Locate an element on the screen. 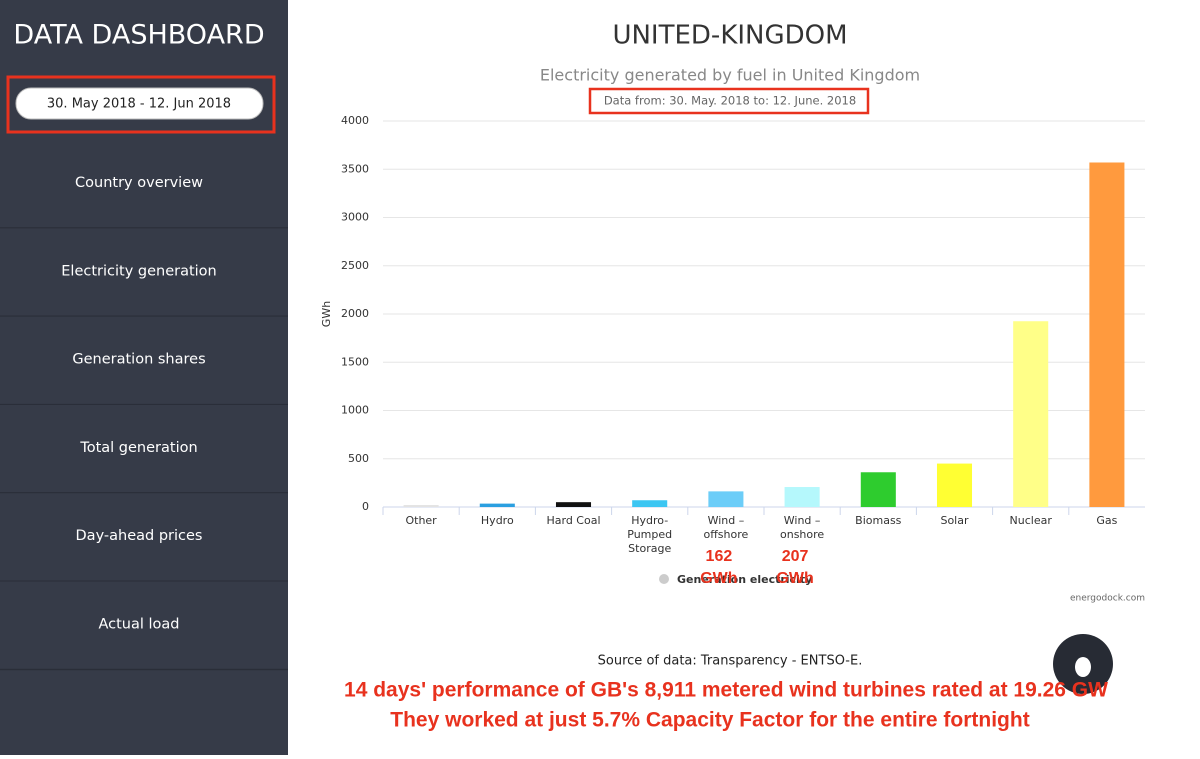 This screenshot has height=759, width=1200. chart-title: UNITED-KINGDOM is located at coordinates (729, 36).